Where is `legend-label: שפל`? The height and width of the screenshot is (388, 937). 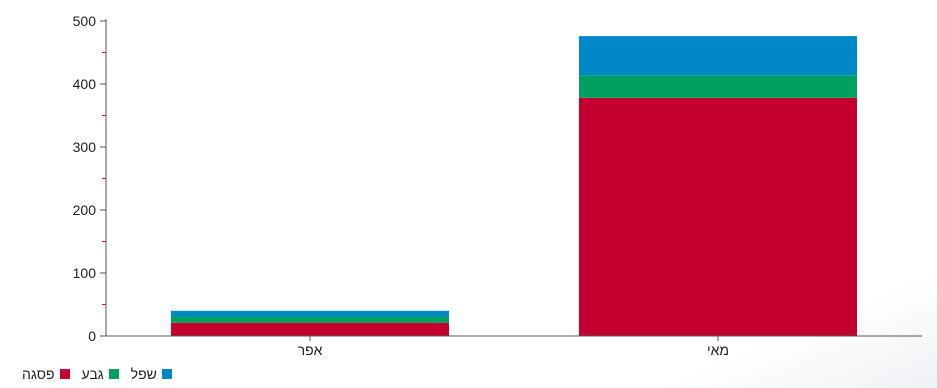
legend-label: שפל is located at coordinates (143, 374).